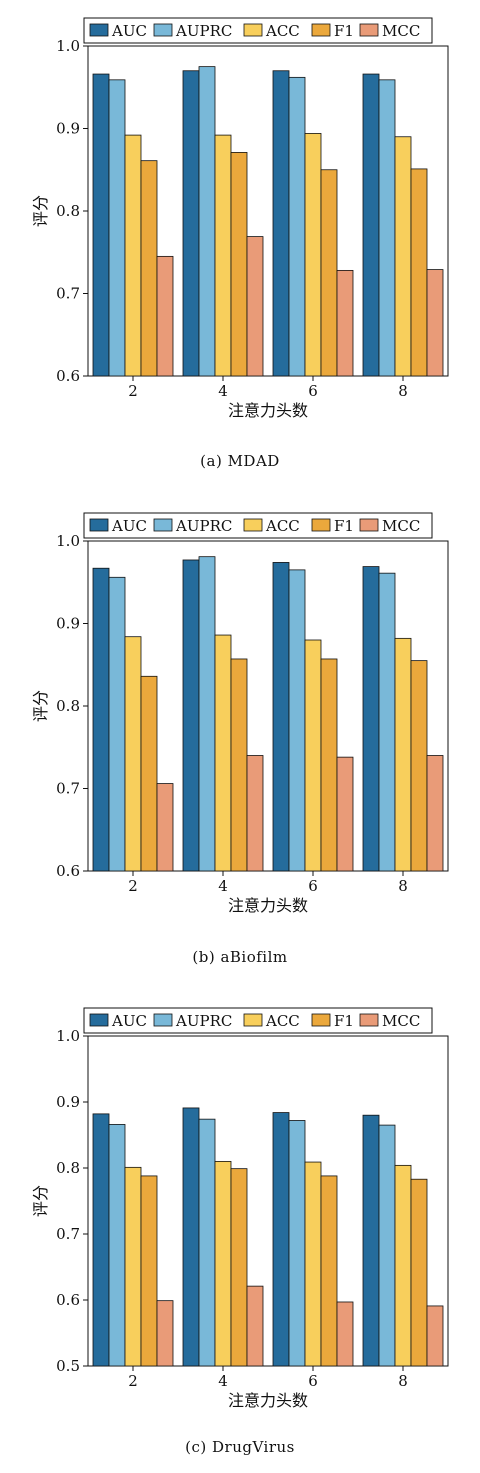 Image resolution: width=480 pixels, height=1473 pixels. What do you see at coordinates (240, 461) in the screenshot?
I see `caption-mdad: (a) MDAD` at bounding box center [240, 461].